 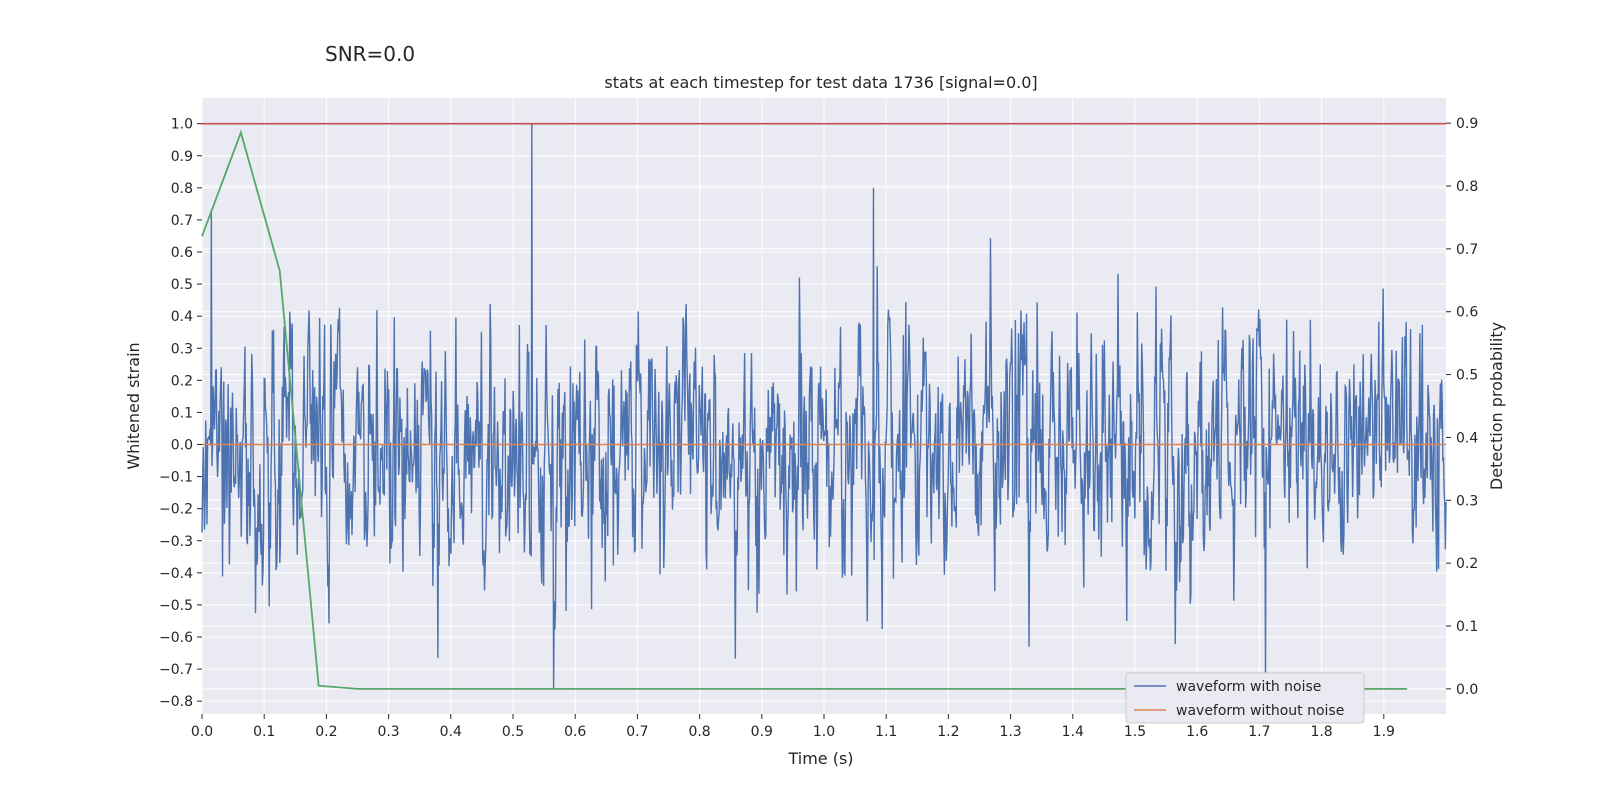 What do you see at coordinates (133, 405) in the screenshot?
I see `y-axis-label: Whitened strain` at bounding box center [133, 405].